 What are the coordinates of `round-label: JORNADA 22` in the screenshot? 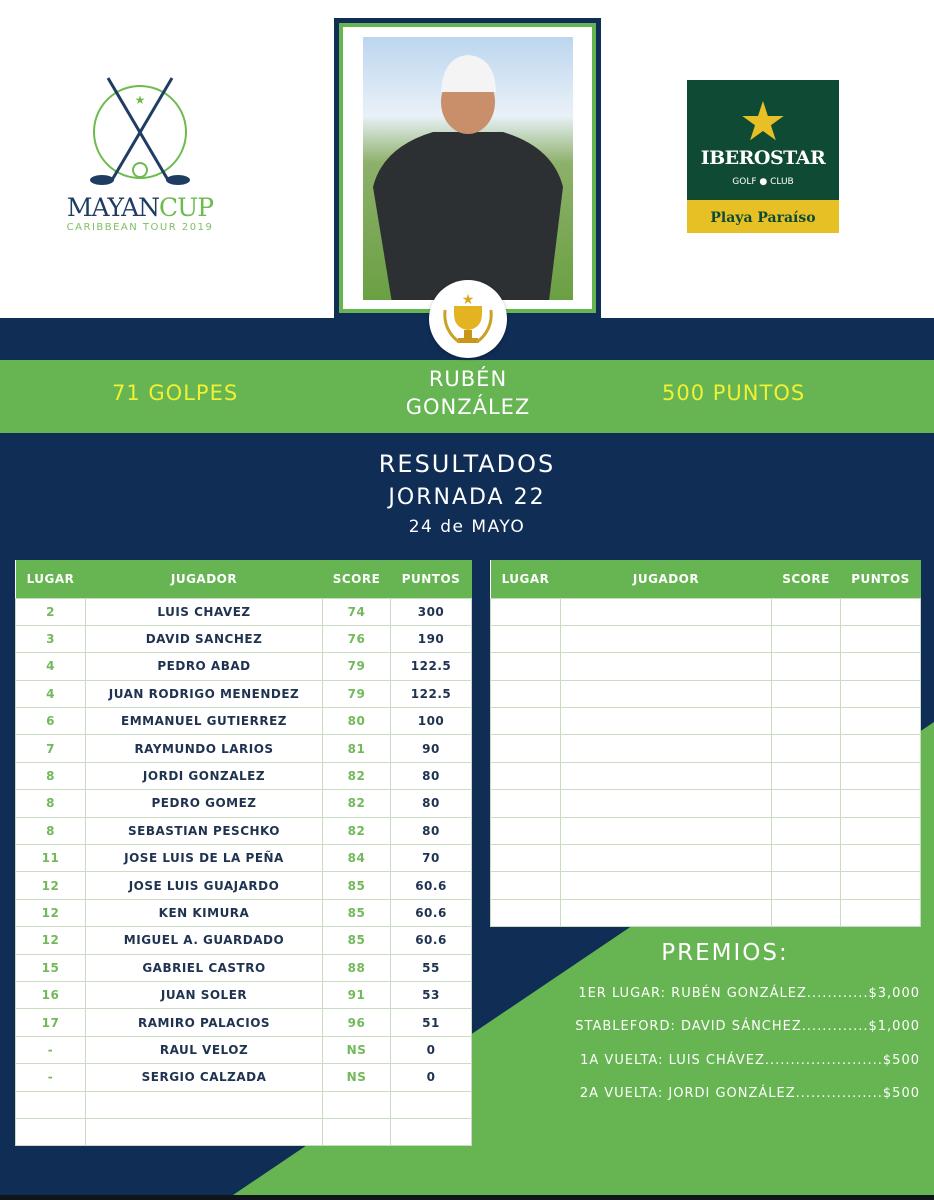 It's located at (467, 497).